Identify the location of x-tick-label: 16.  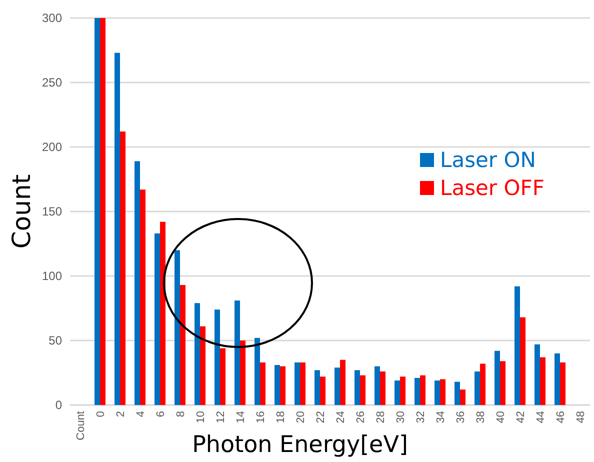
(260, 417).